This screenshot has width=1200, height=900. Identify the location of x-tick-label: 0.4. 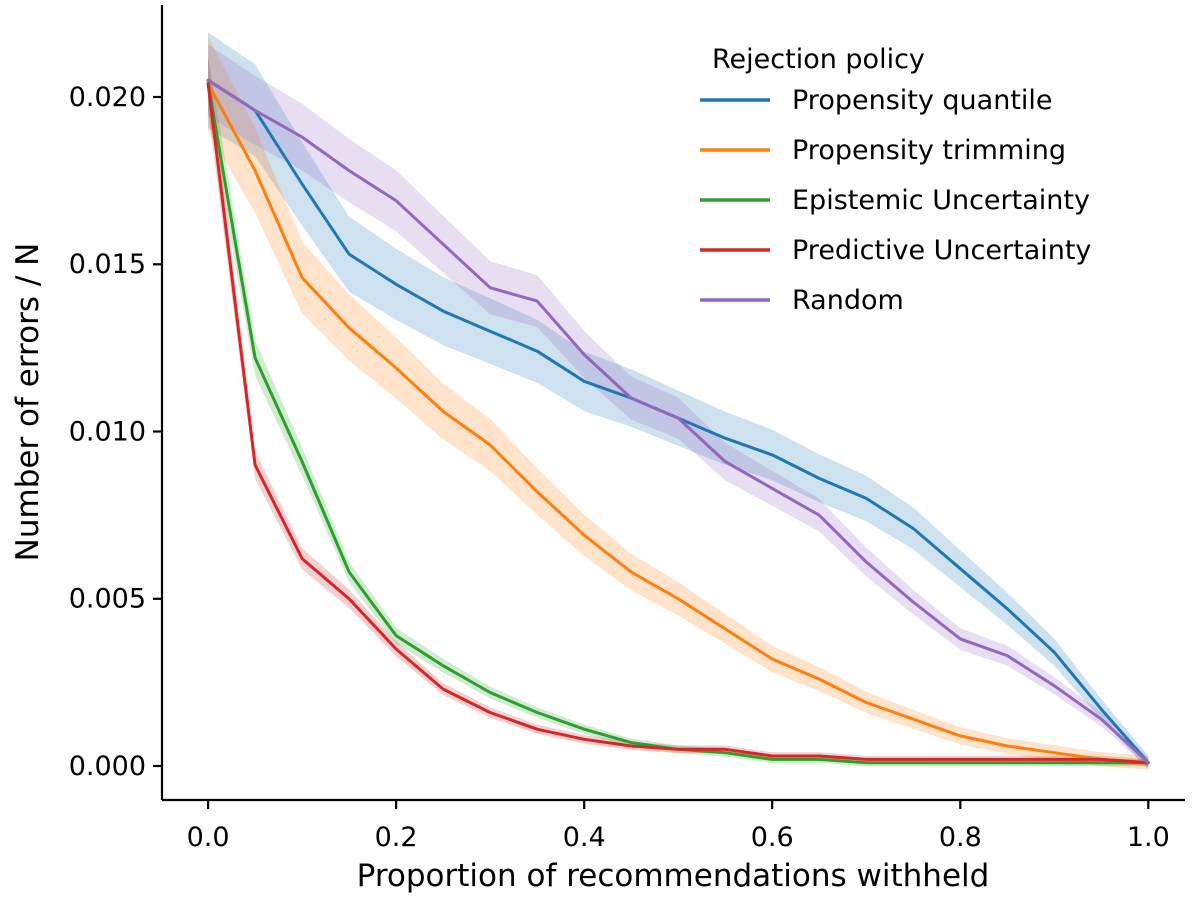
(584, 837).